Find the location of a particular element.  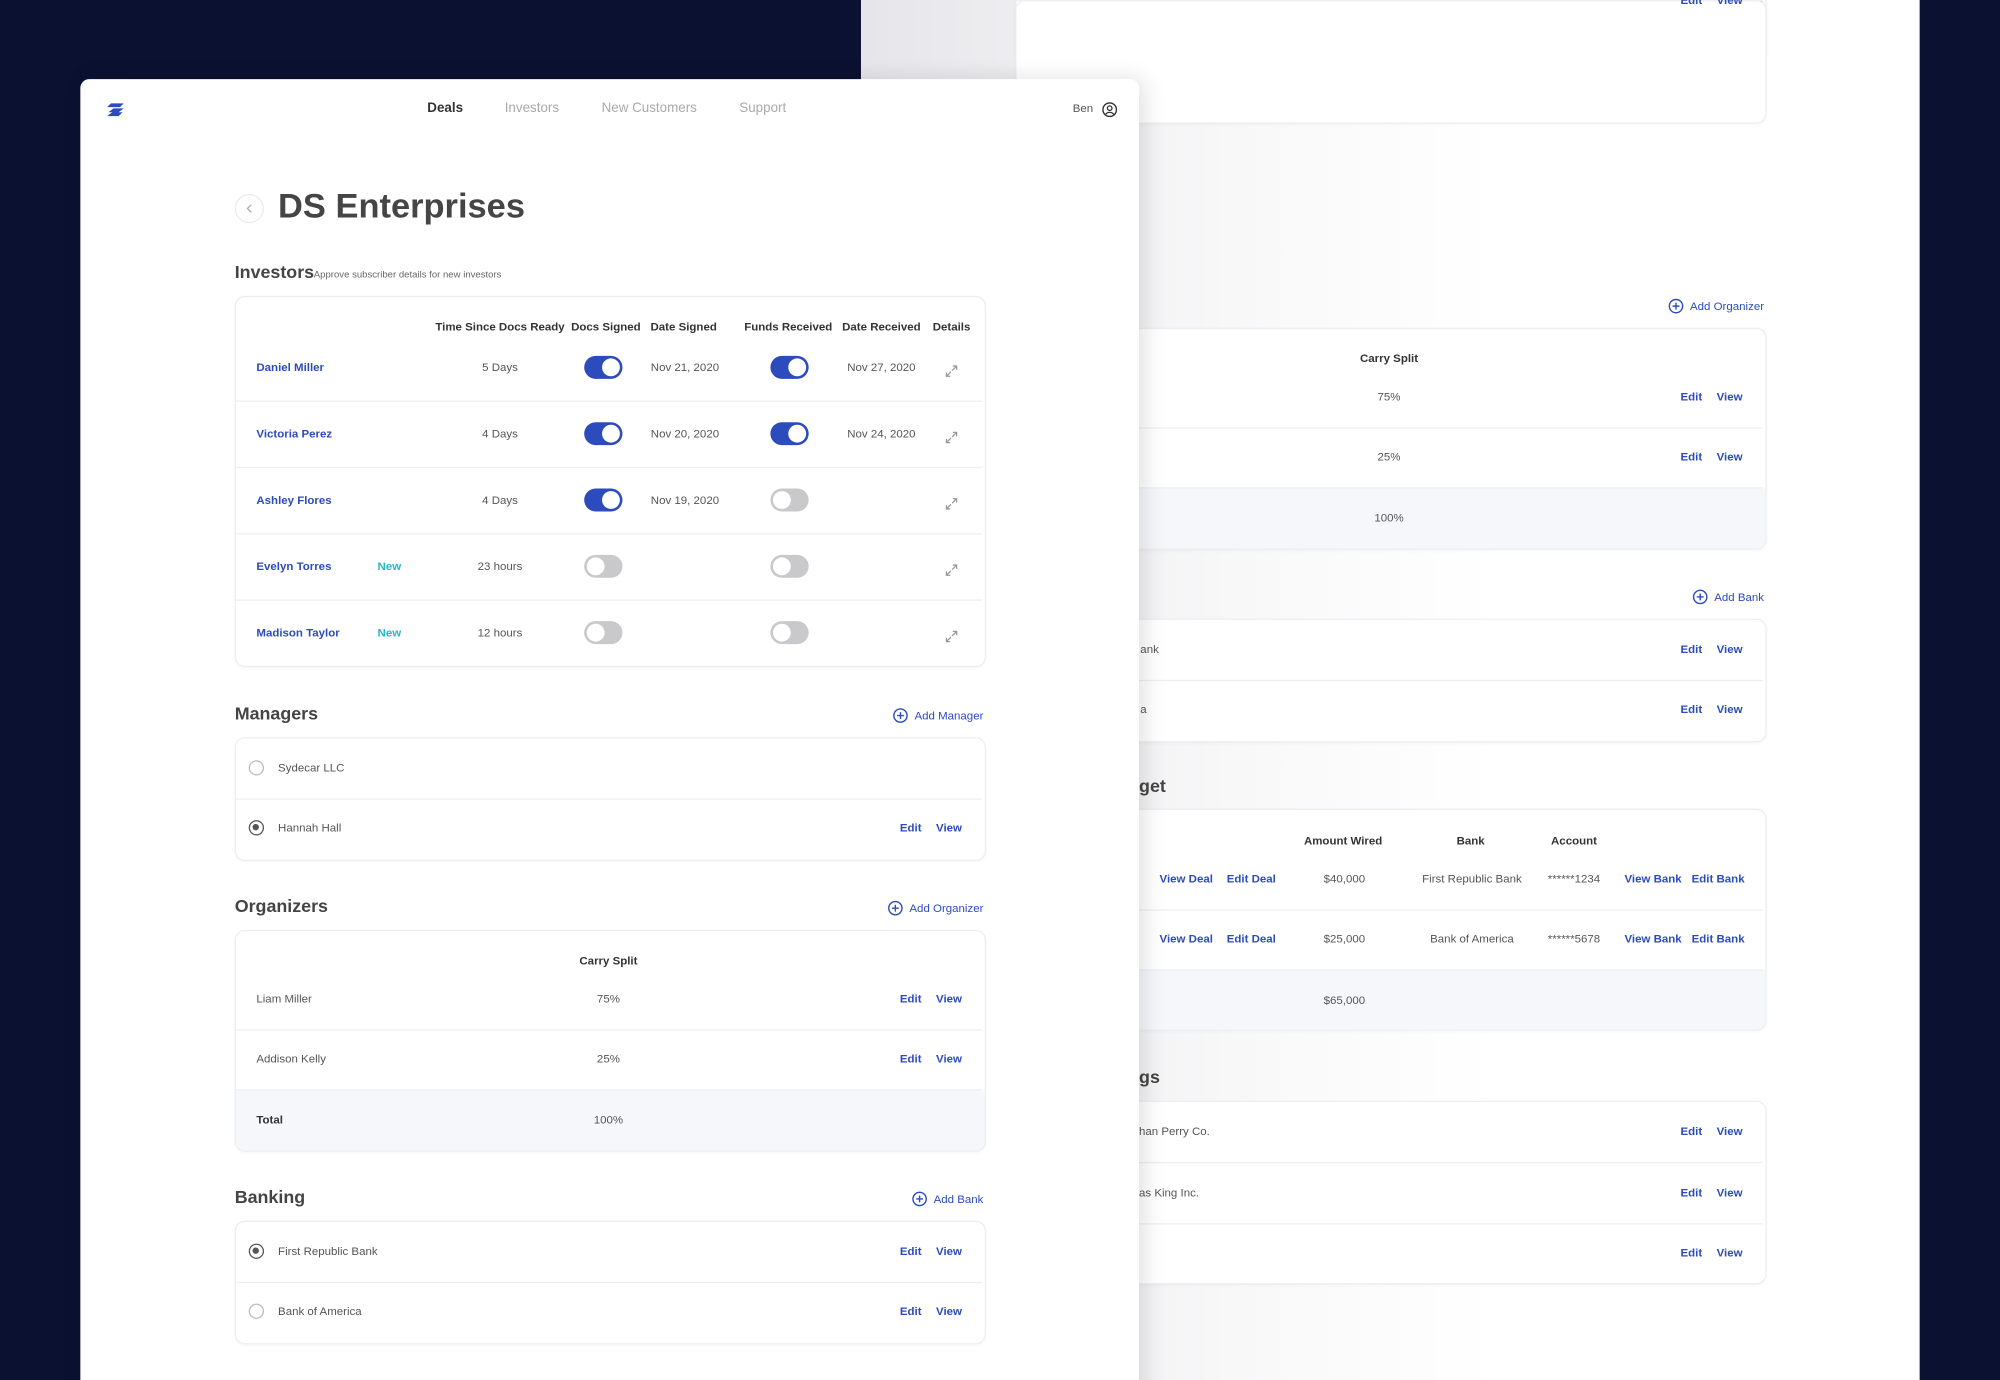

bank-name: First Republic Bank is located at coordinates (1472, 879).